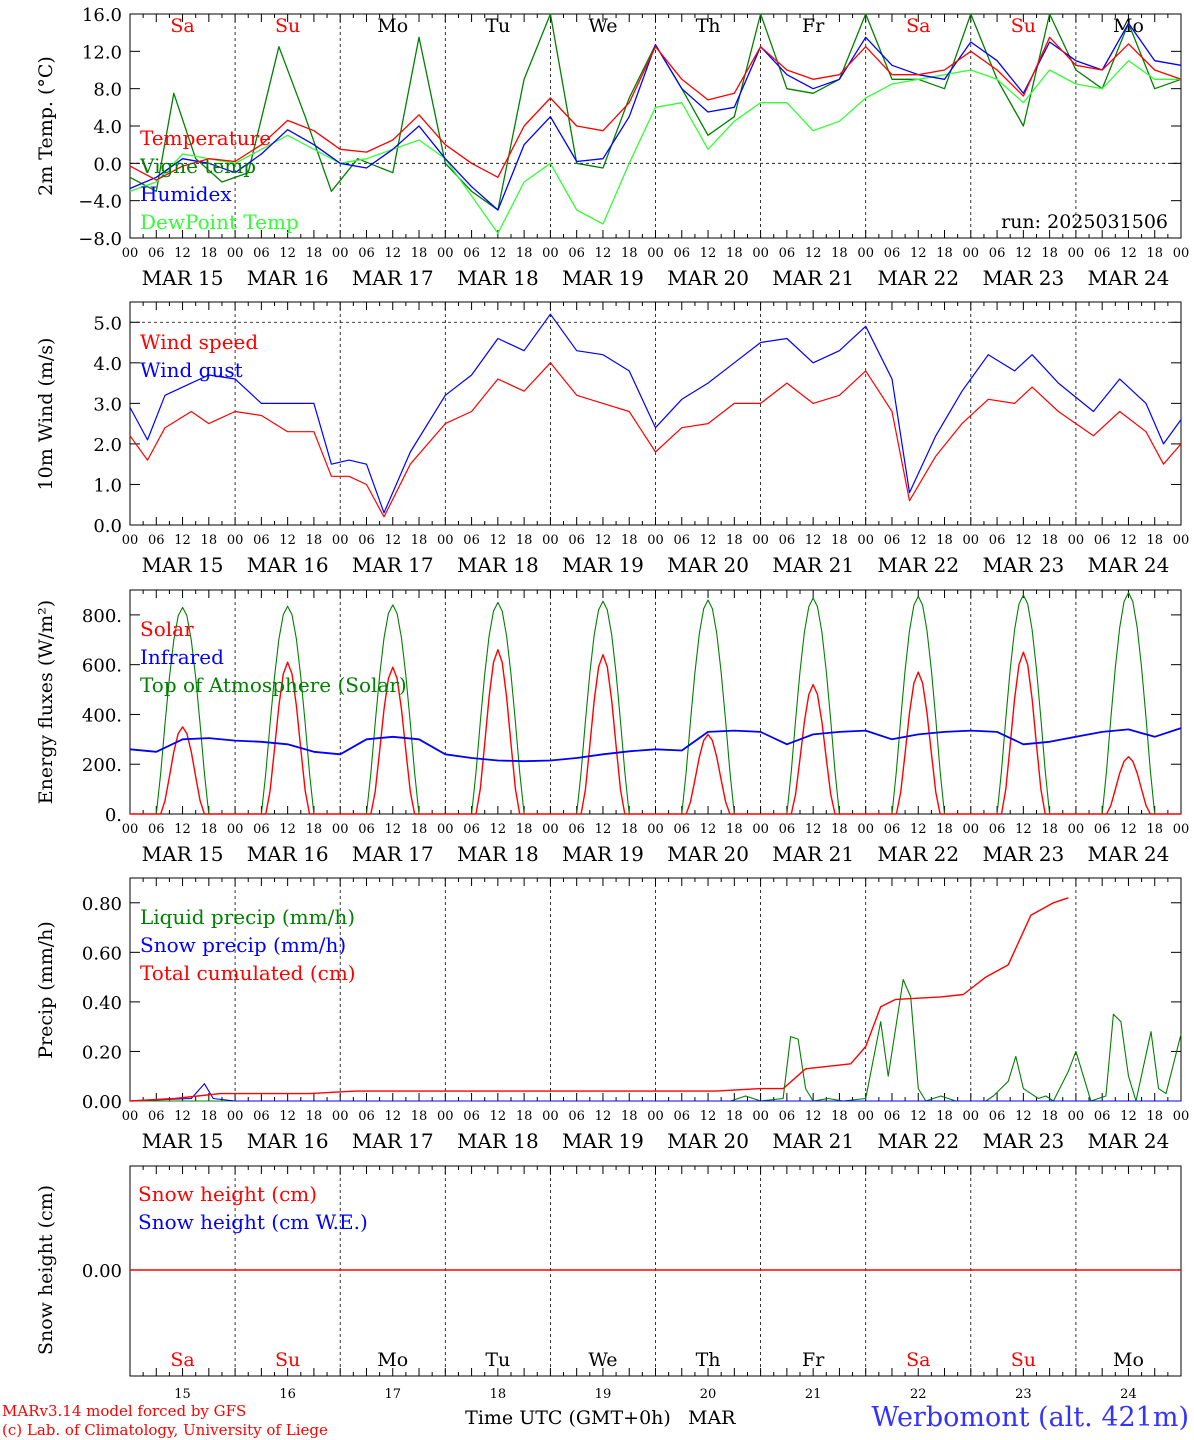  Describe the element at coordinates (813, 278) in the screenshot. I see `date-label: MAR 21` at that location.